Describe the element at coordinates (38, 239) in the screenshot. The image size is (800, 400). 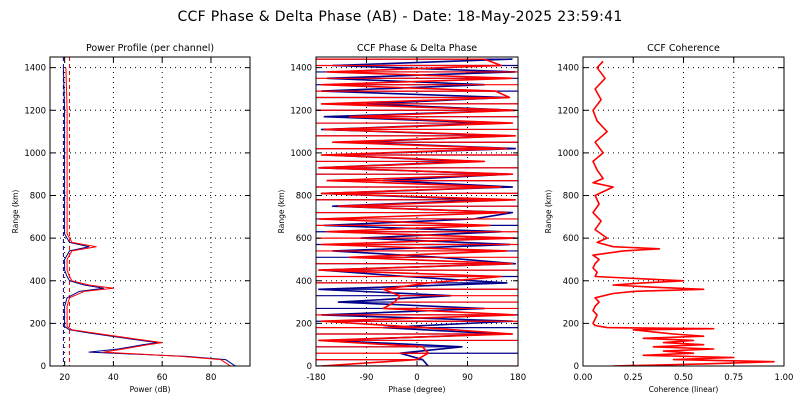
I see `power-ytick-label: 600` at that location.